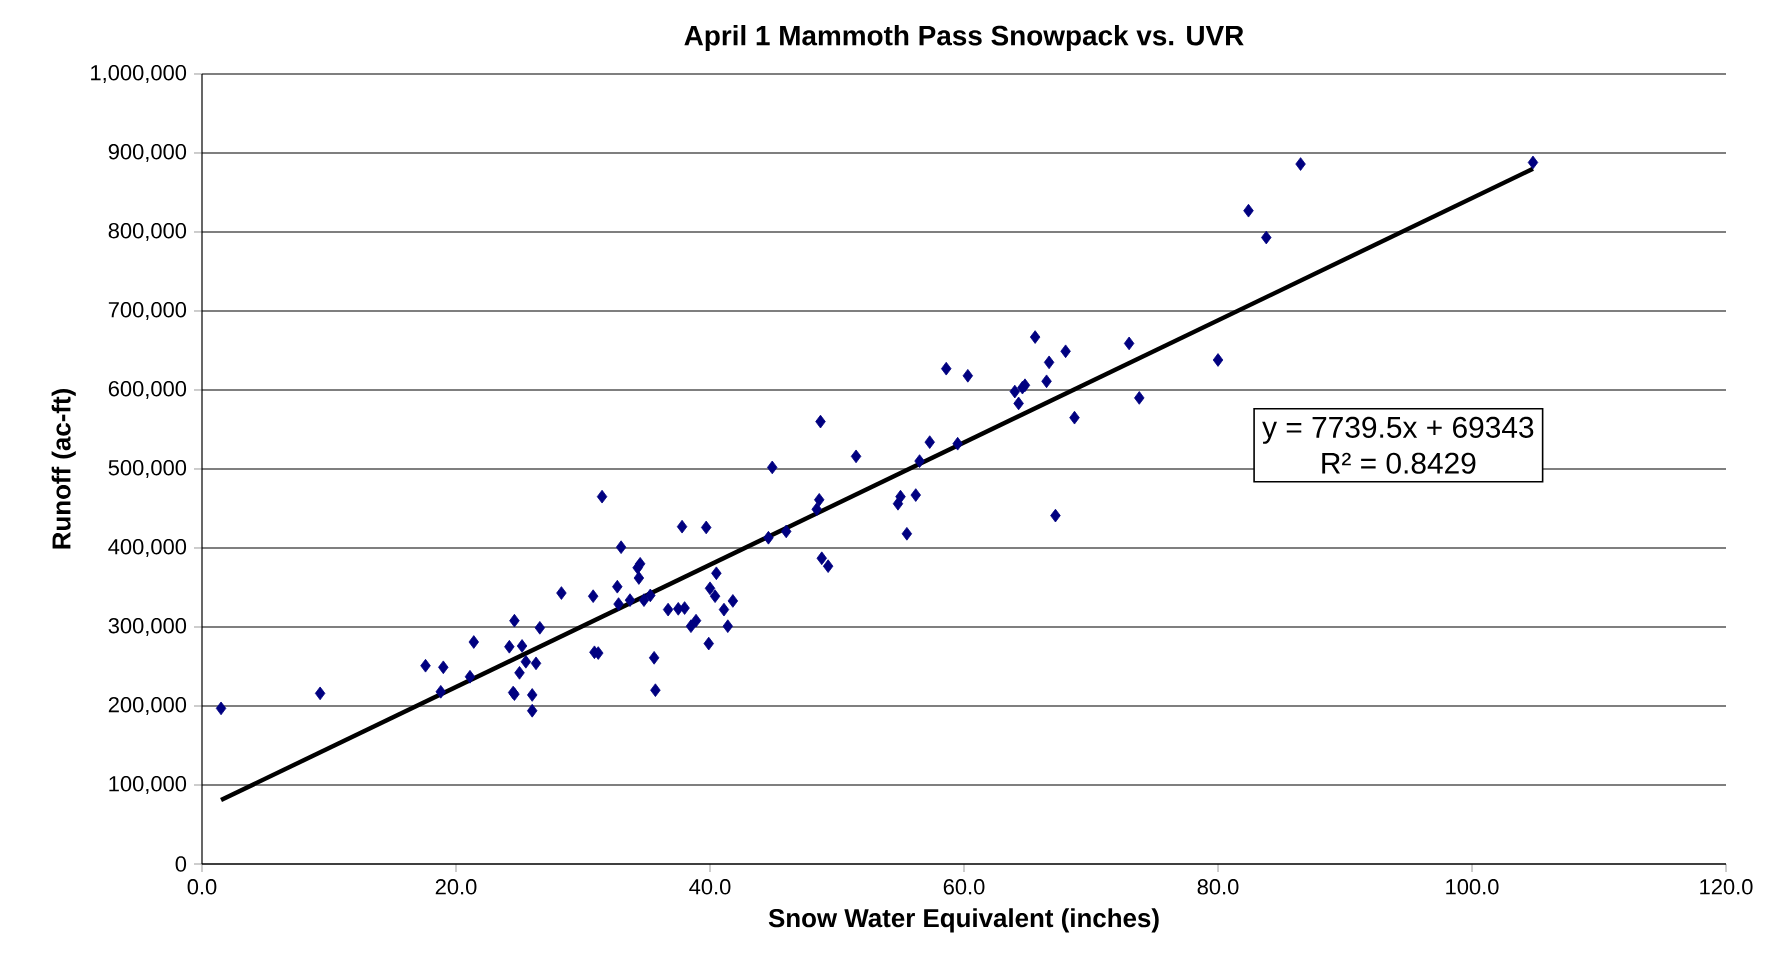 The image size is (1783, 972). What do you see at coordinates (1398, 430) in the screenshot?
I see `annotation: y = 7739.5x + 69343` at bounding box center [1398, 430].